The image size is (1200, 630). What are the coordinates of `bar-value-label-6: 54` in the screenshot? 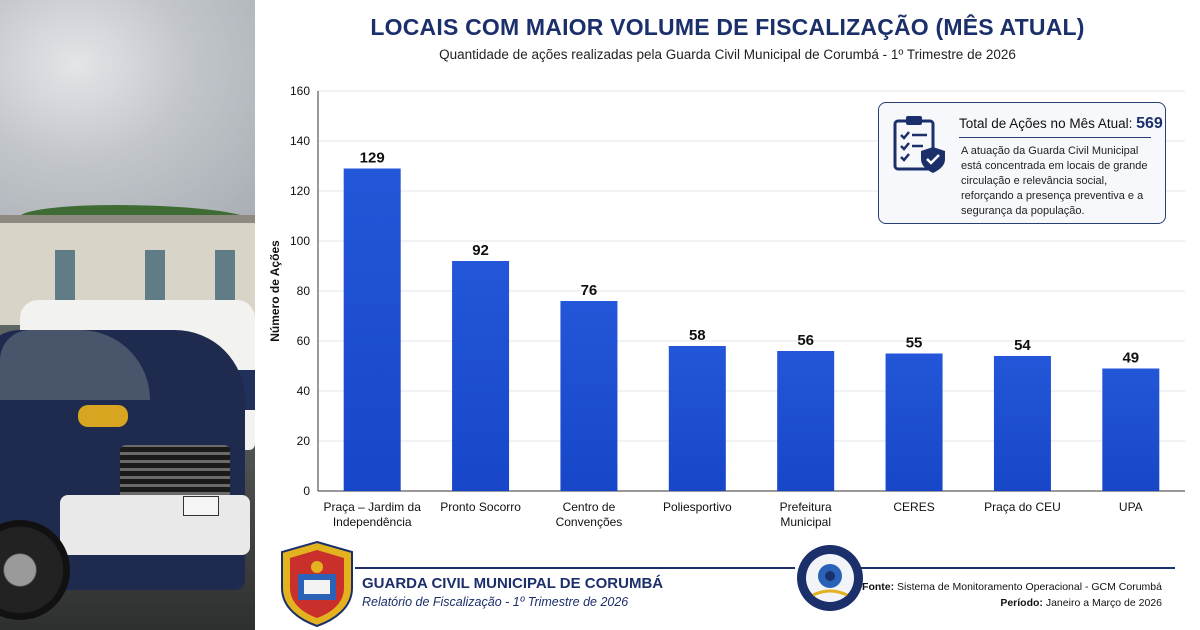 It's located at (1022, 345).